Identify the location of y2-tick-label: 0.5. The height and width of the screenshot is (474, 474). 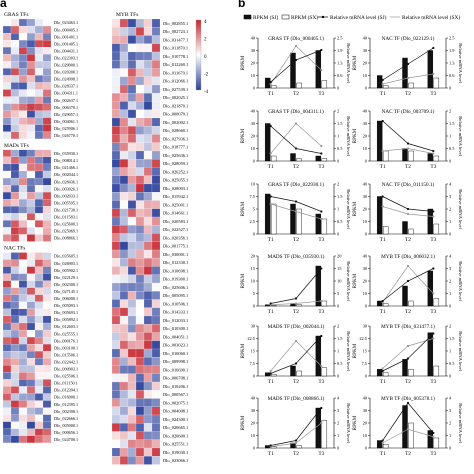
(452, 148).